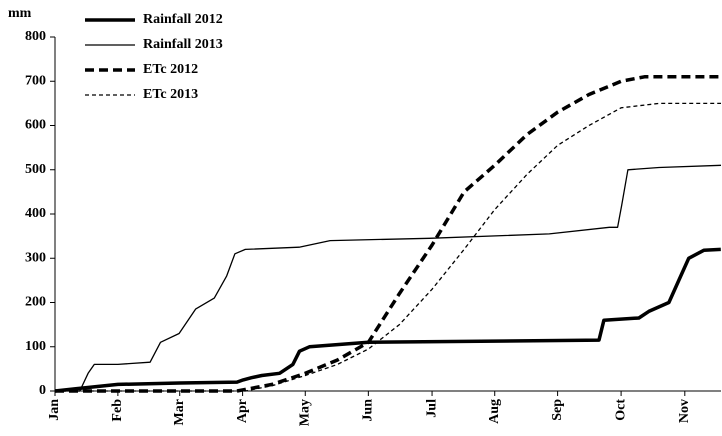  What do you see at coordinates (117, 410) in the screenshot?
I see `x-tick-label: Feb` at bounding box center [117, 410].